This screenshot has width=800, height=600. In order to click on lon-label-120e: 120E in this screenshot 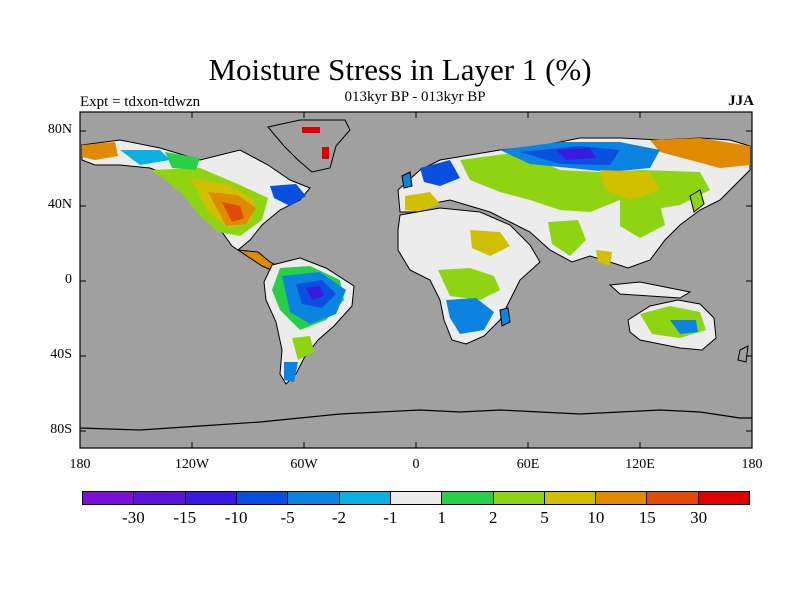, I will do `click(640, 464)`.